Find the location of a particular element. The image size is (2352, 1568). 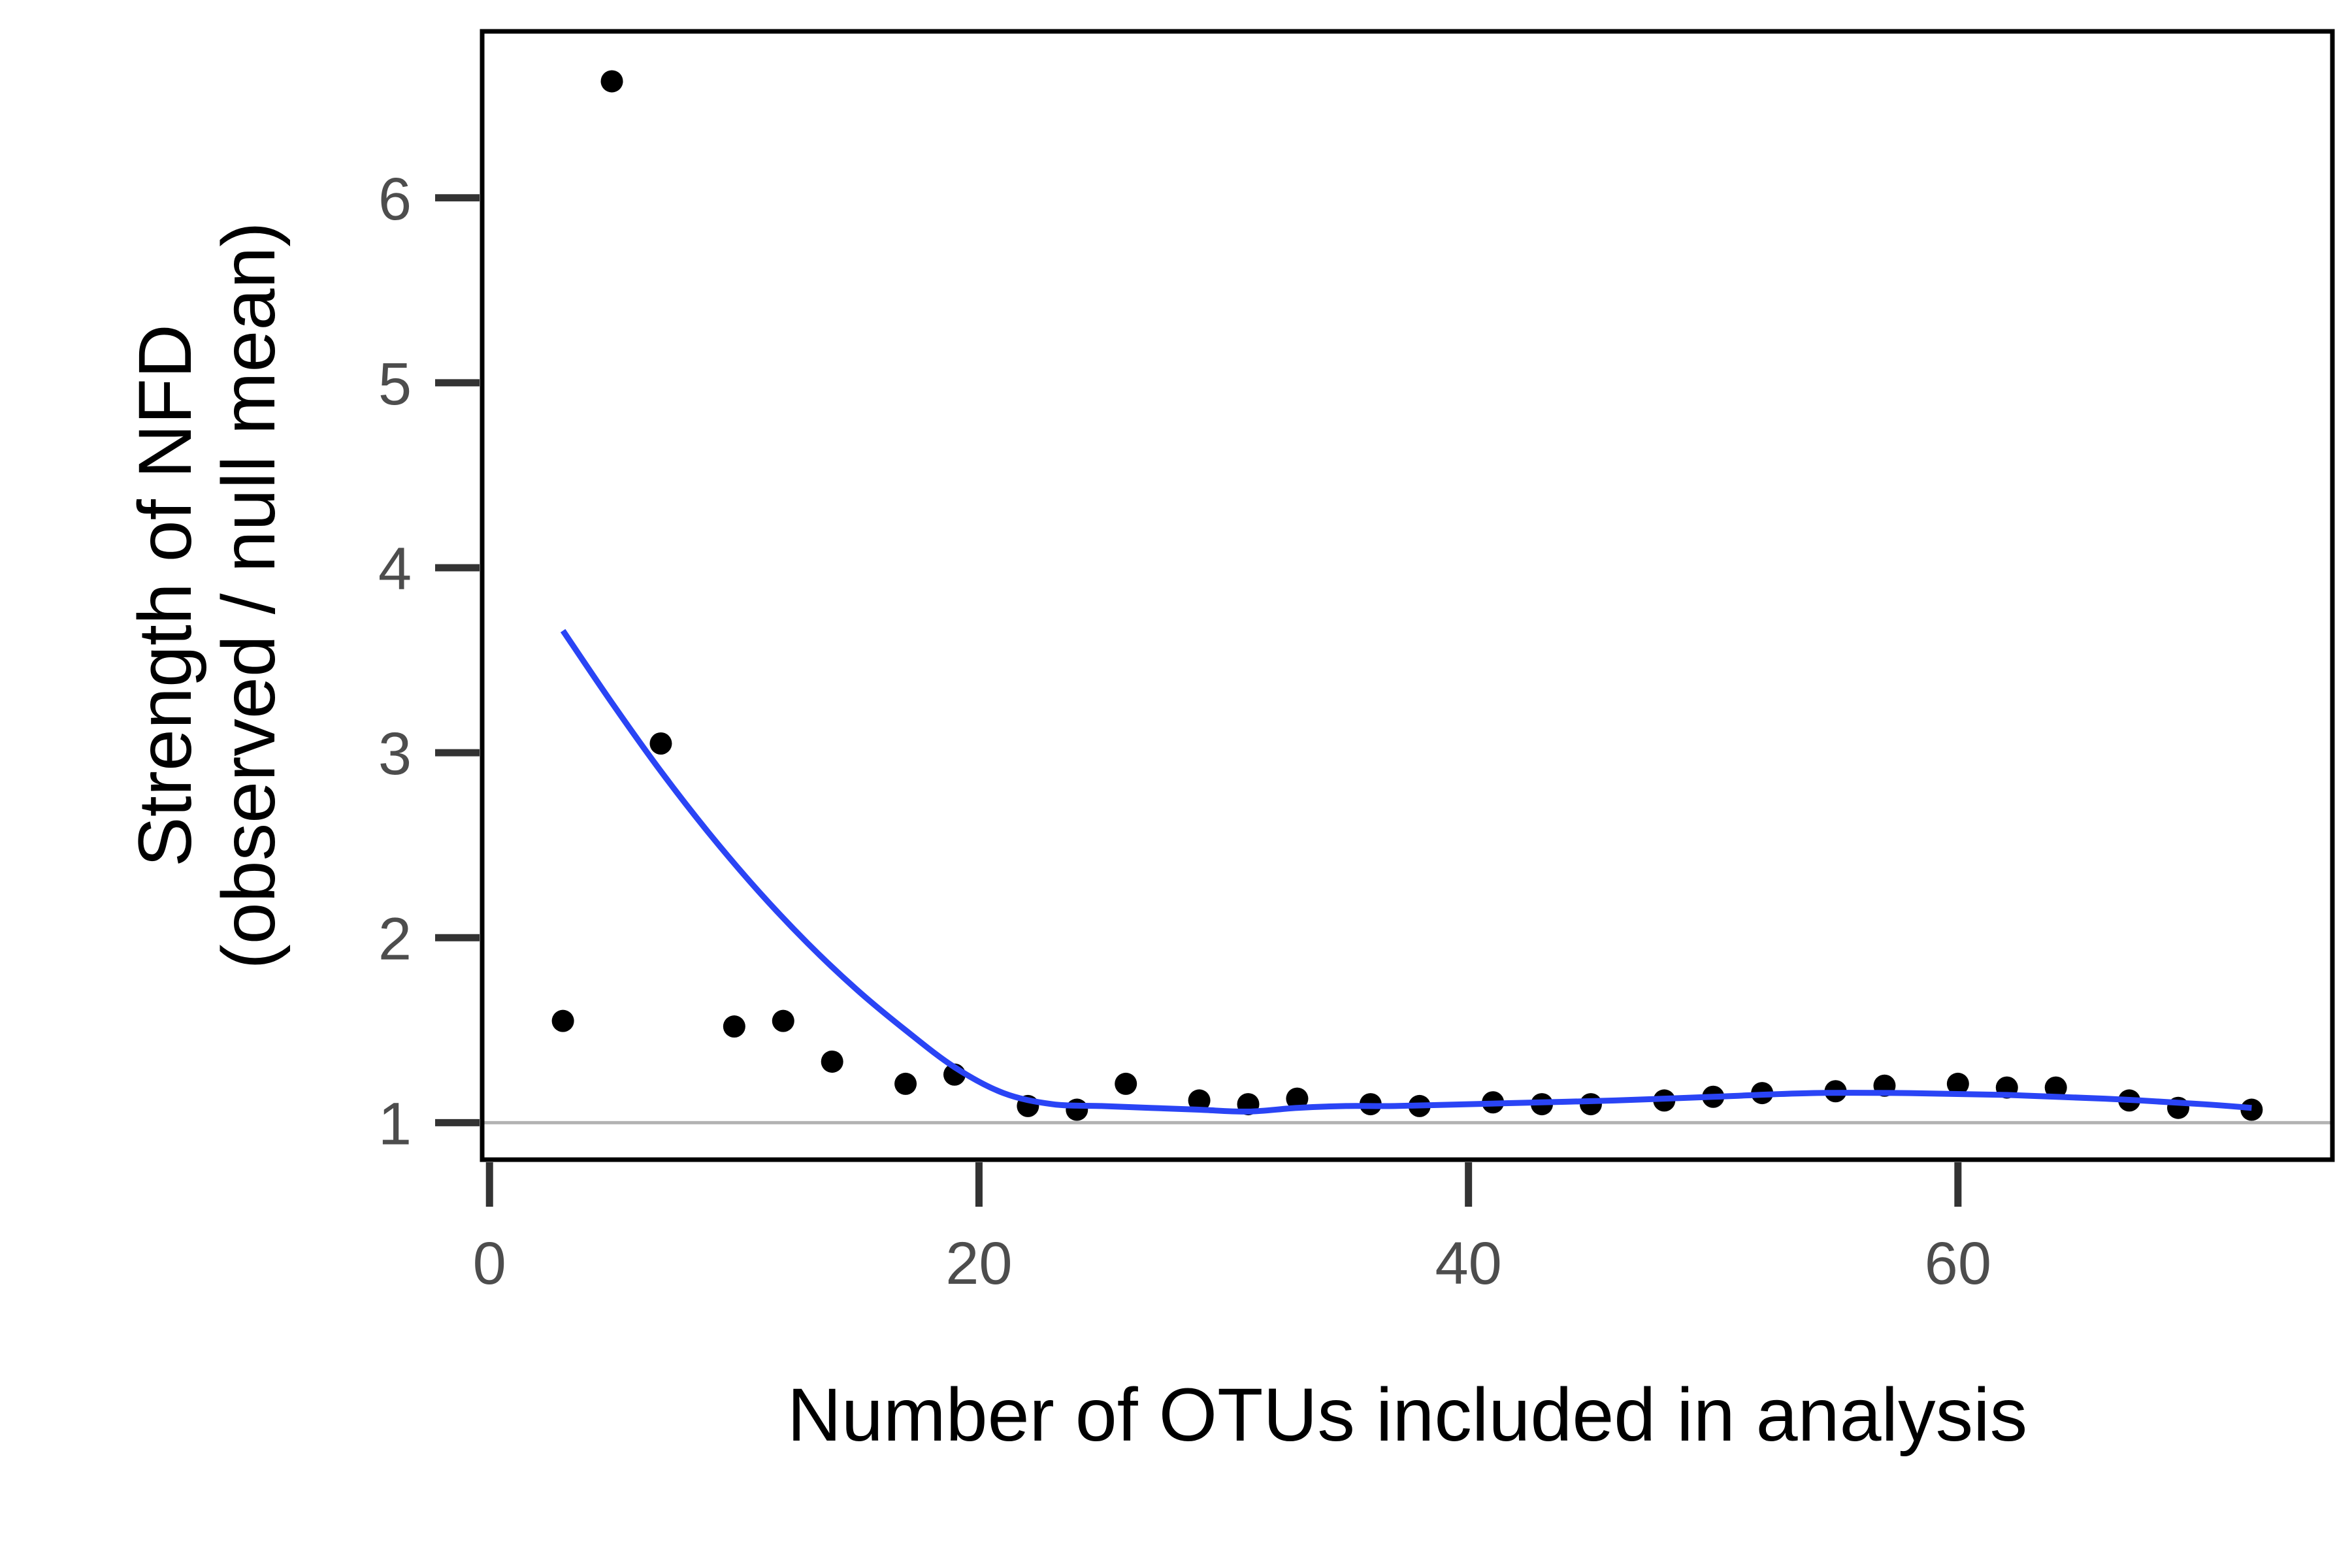

y-tick-label: 5 is located at coordinates (395, 384).